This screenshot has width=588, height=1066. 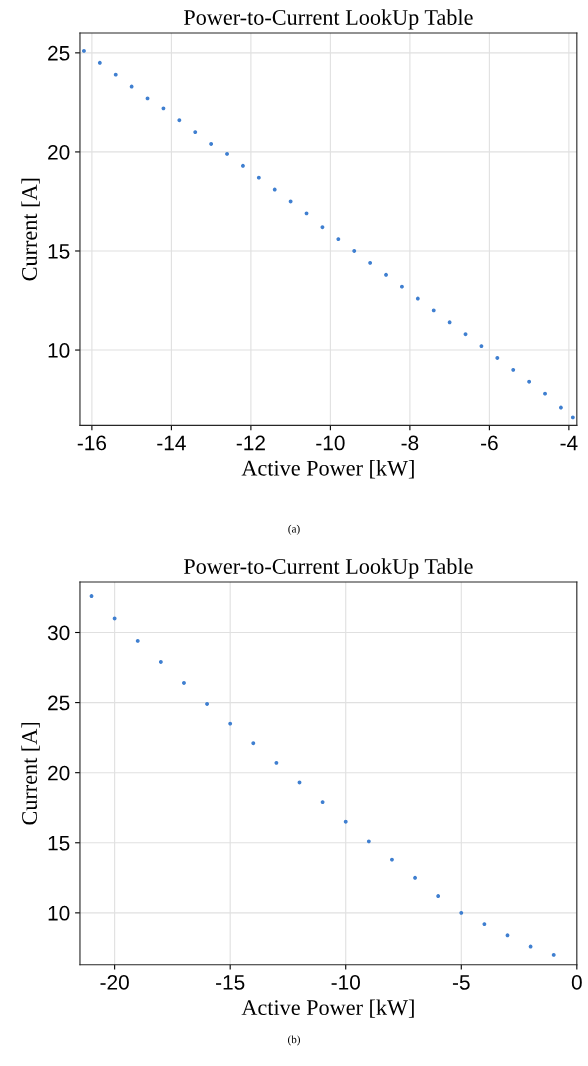 What do you see at coordinates (410, 443) in the screenshot?
I see `x-tick-label: -8` at bounding box center [410, 443].